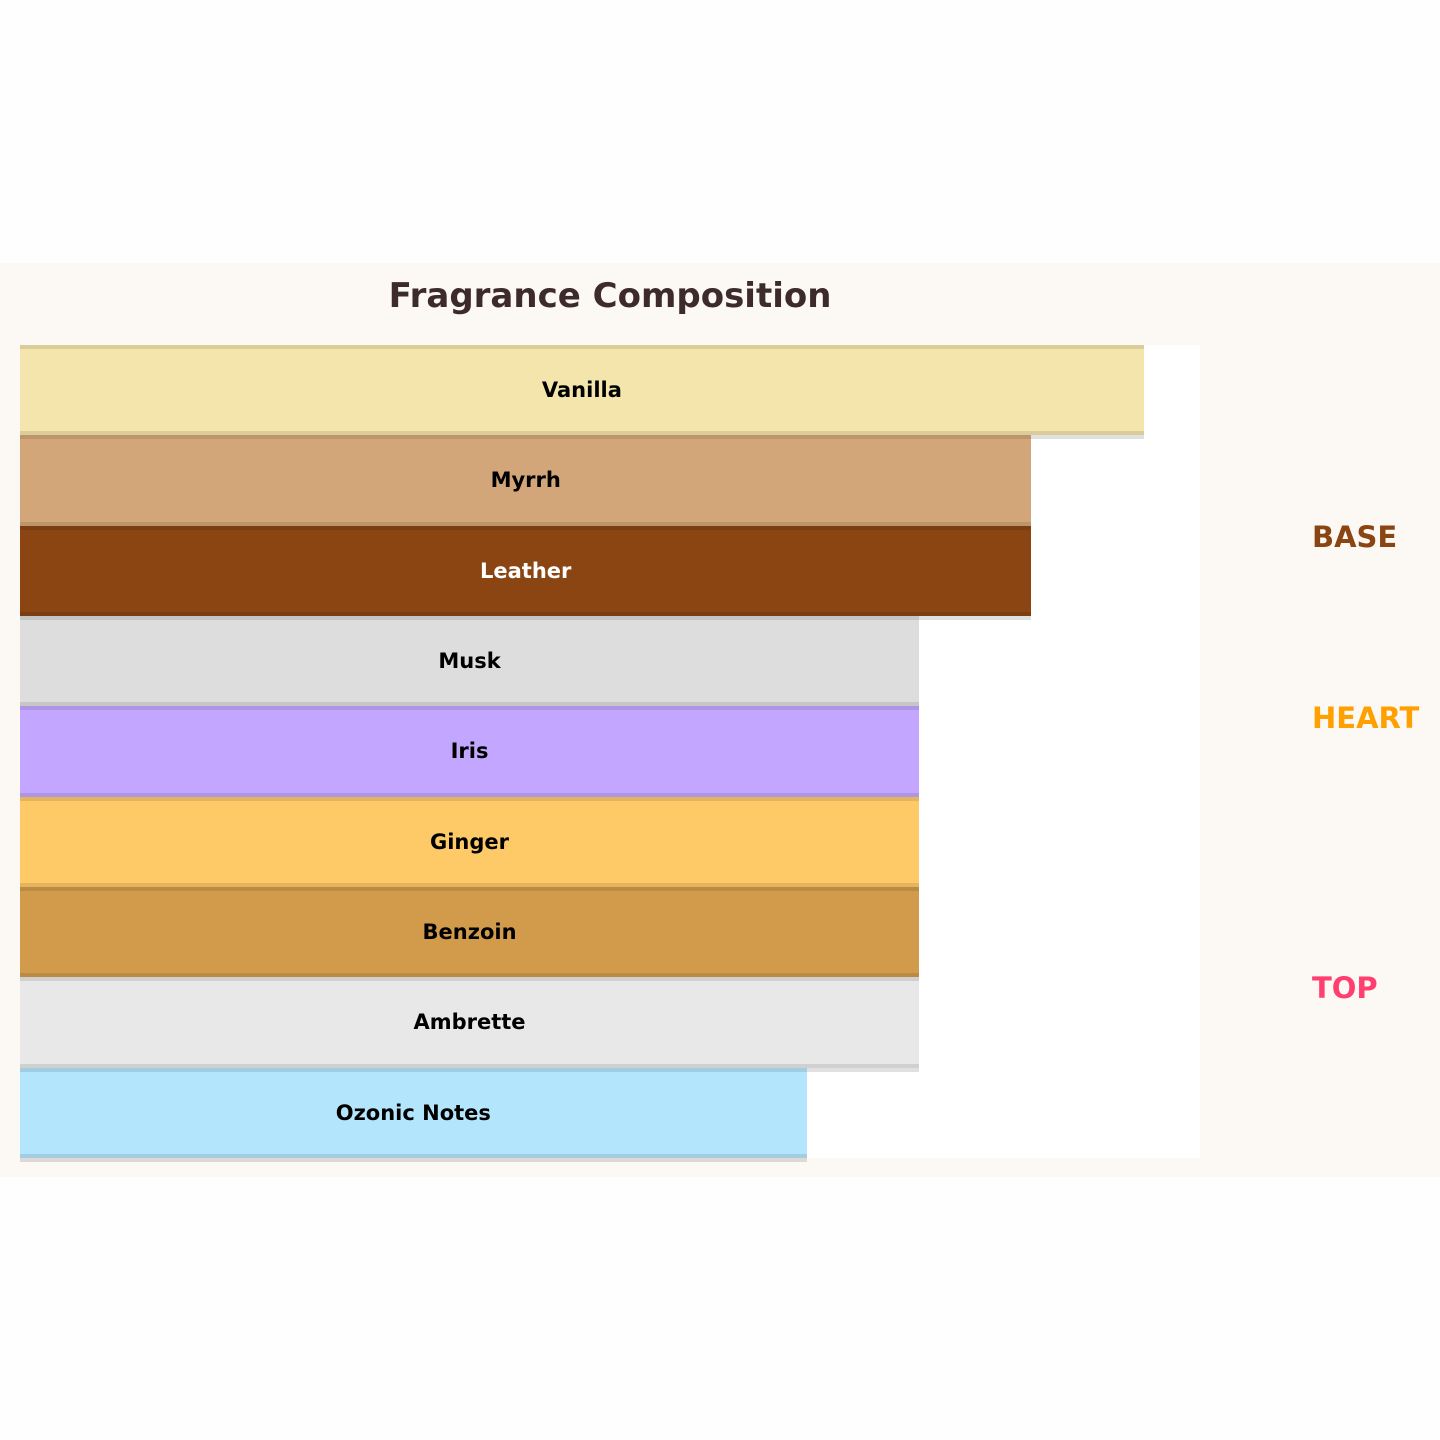 The width and height of the screenshot is (1440, 1440). I want to click on bar-shadow, so click(413, 1160).